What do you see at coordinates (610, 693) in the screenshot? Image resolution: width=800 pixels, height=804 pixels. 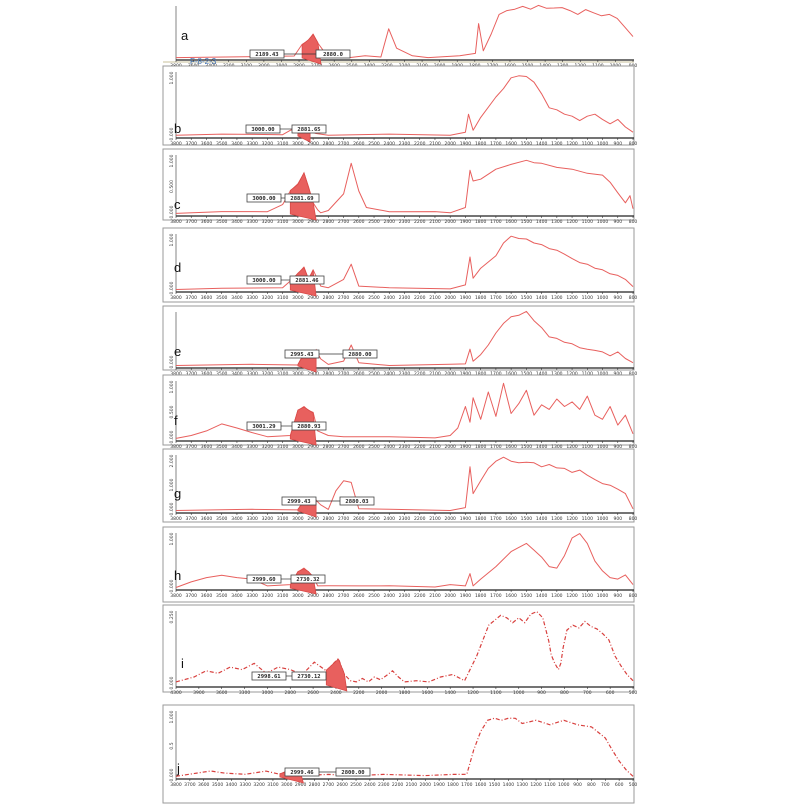 I see `x-tick-label: 600` at bounding box center [610, 693].